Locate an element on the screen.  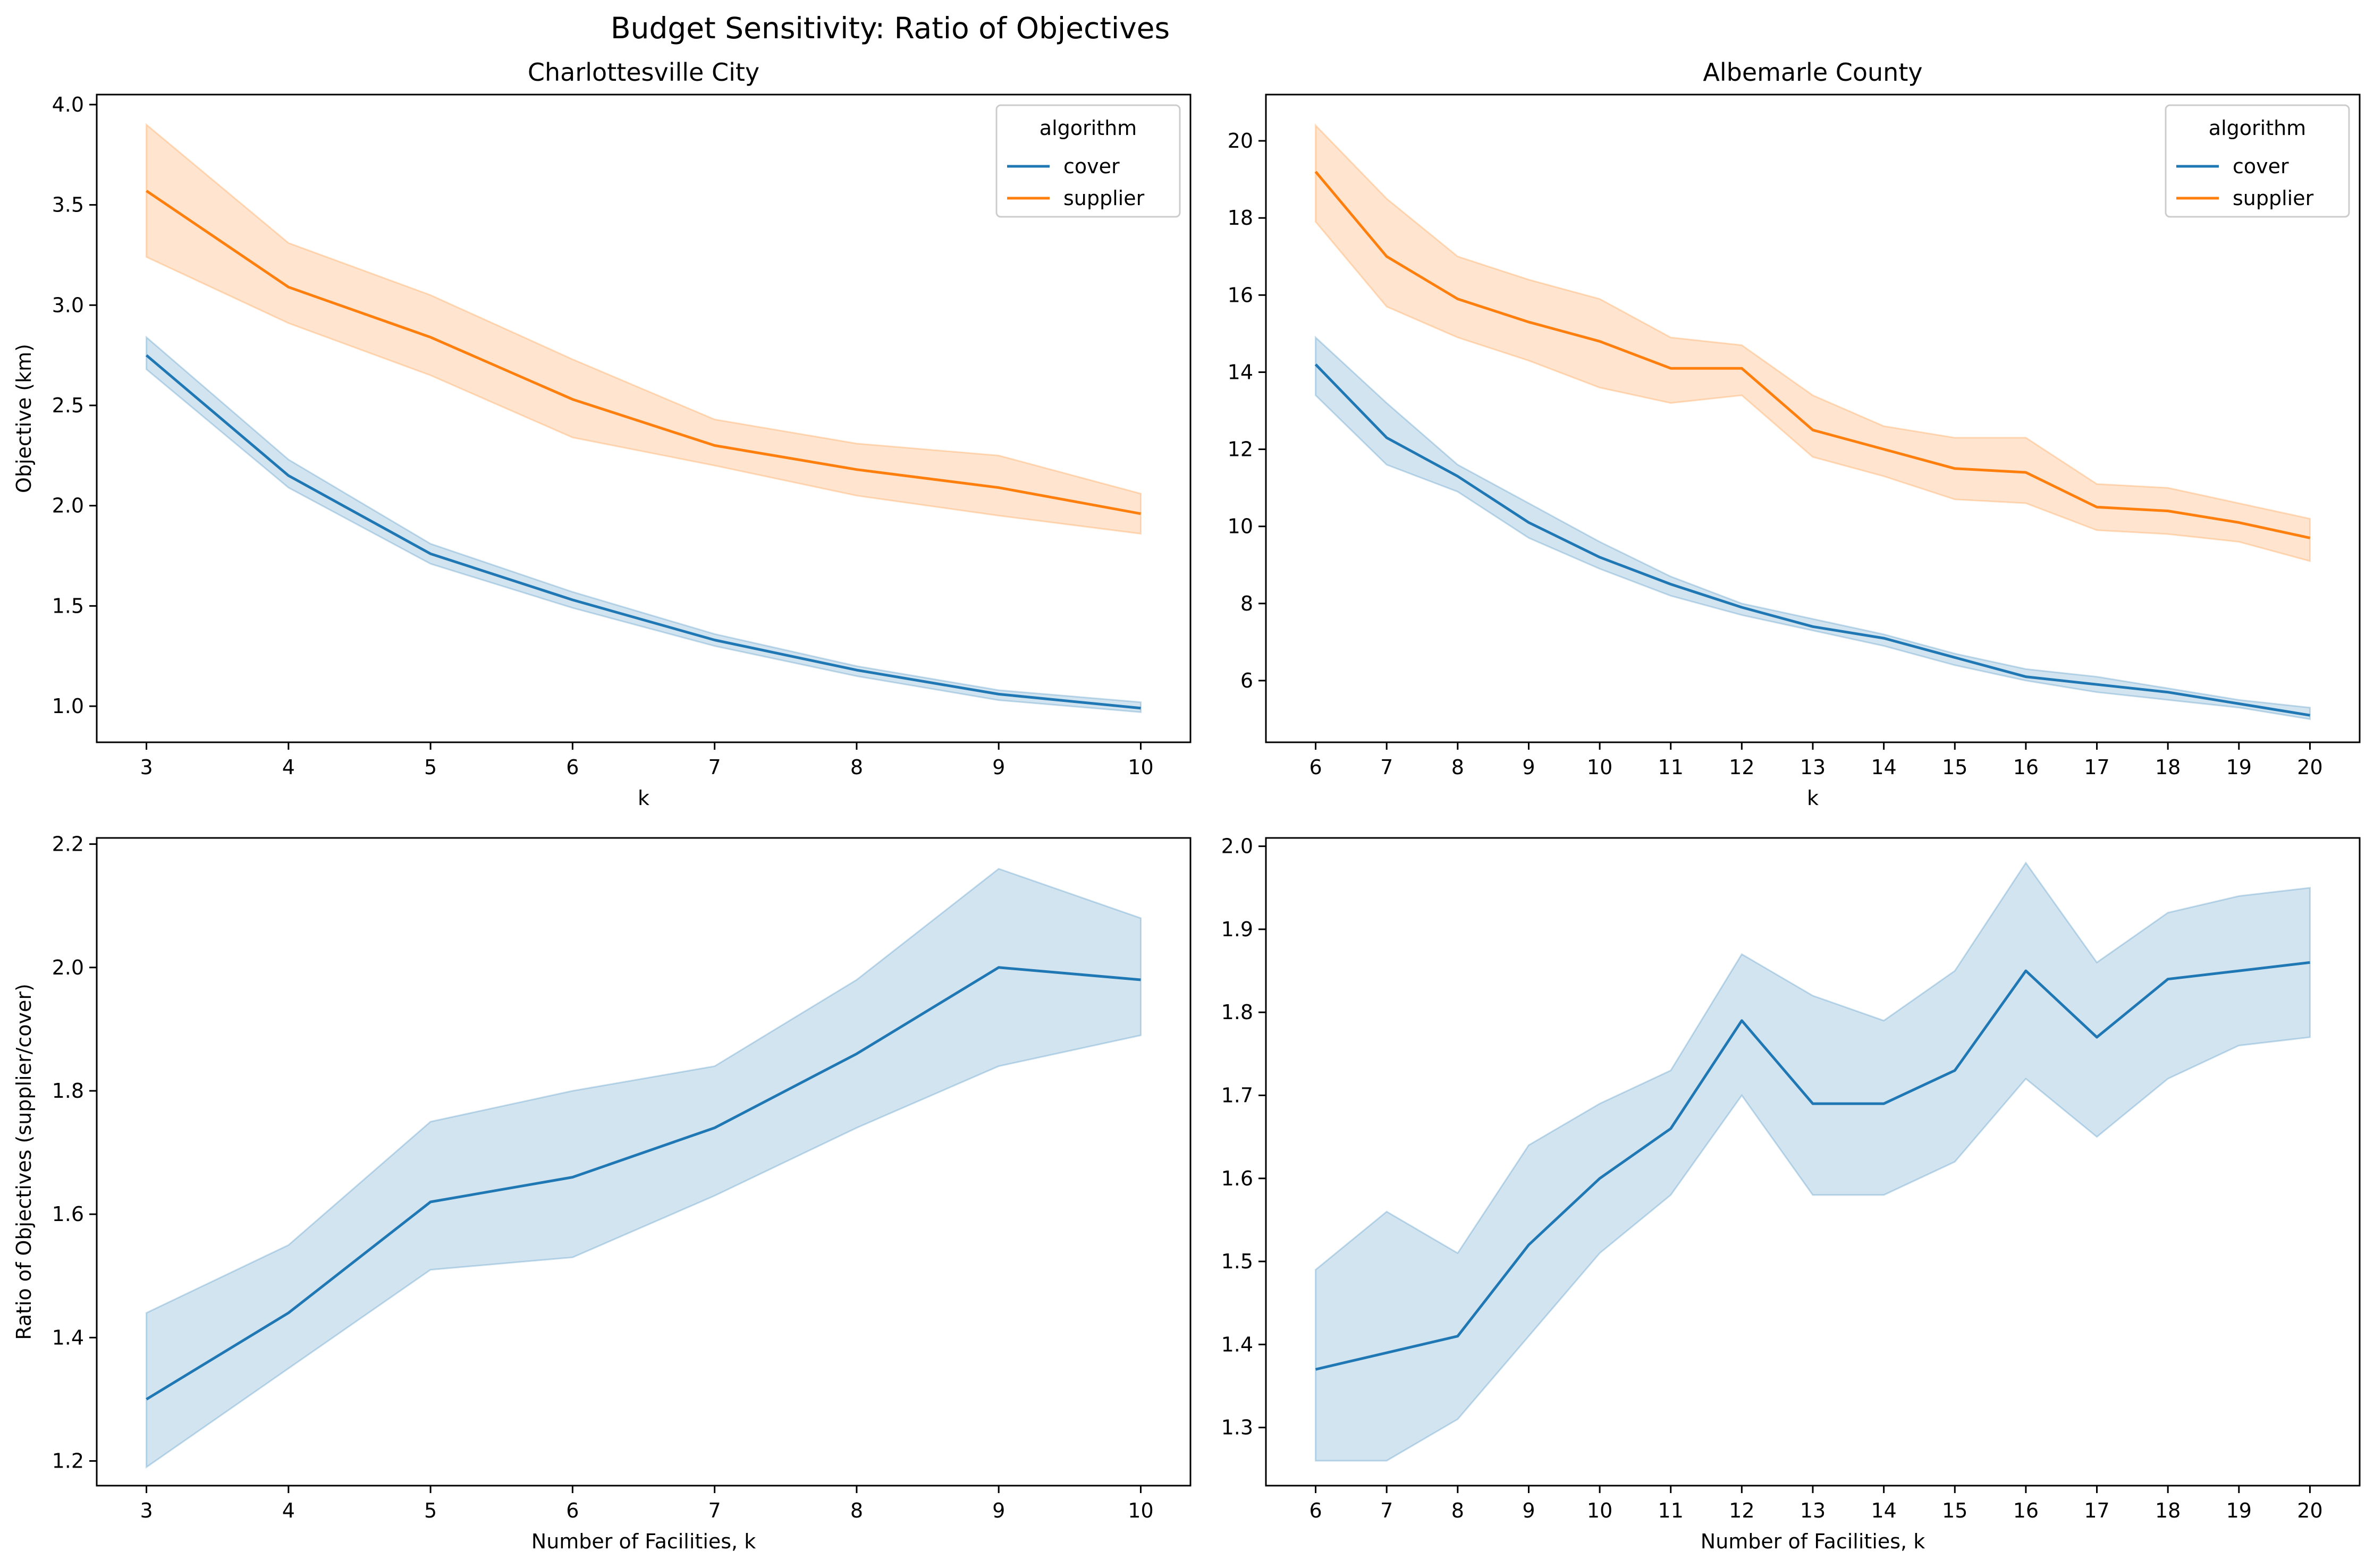
x-tick-label: 17 is located at coordinates (2096, 767).